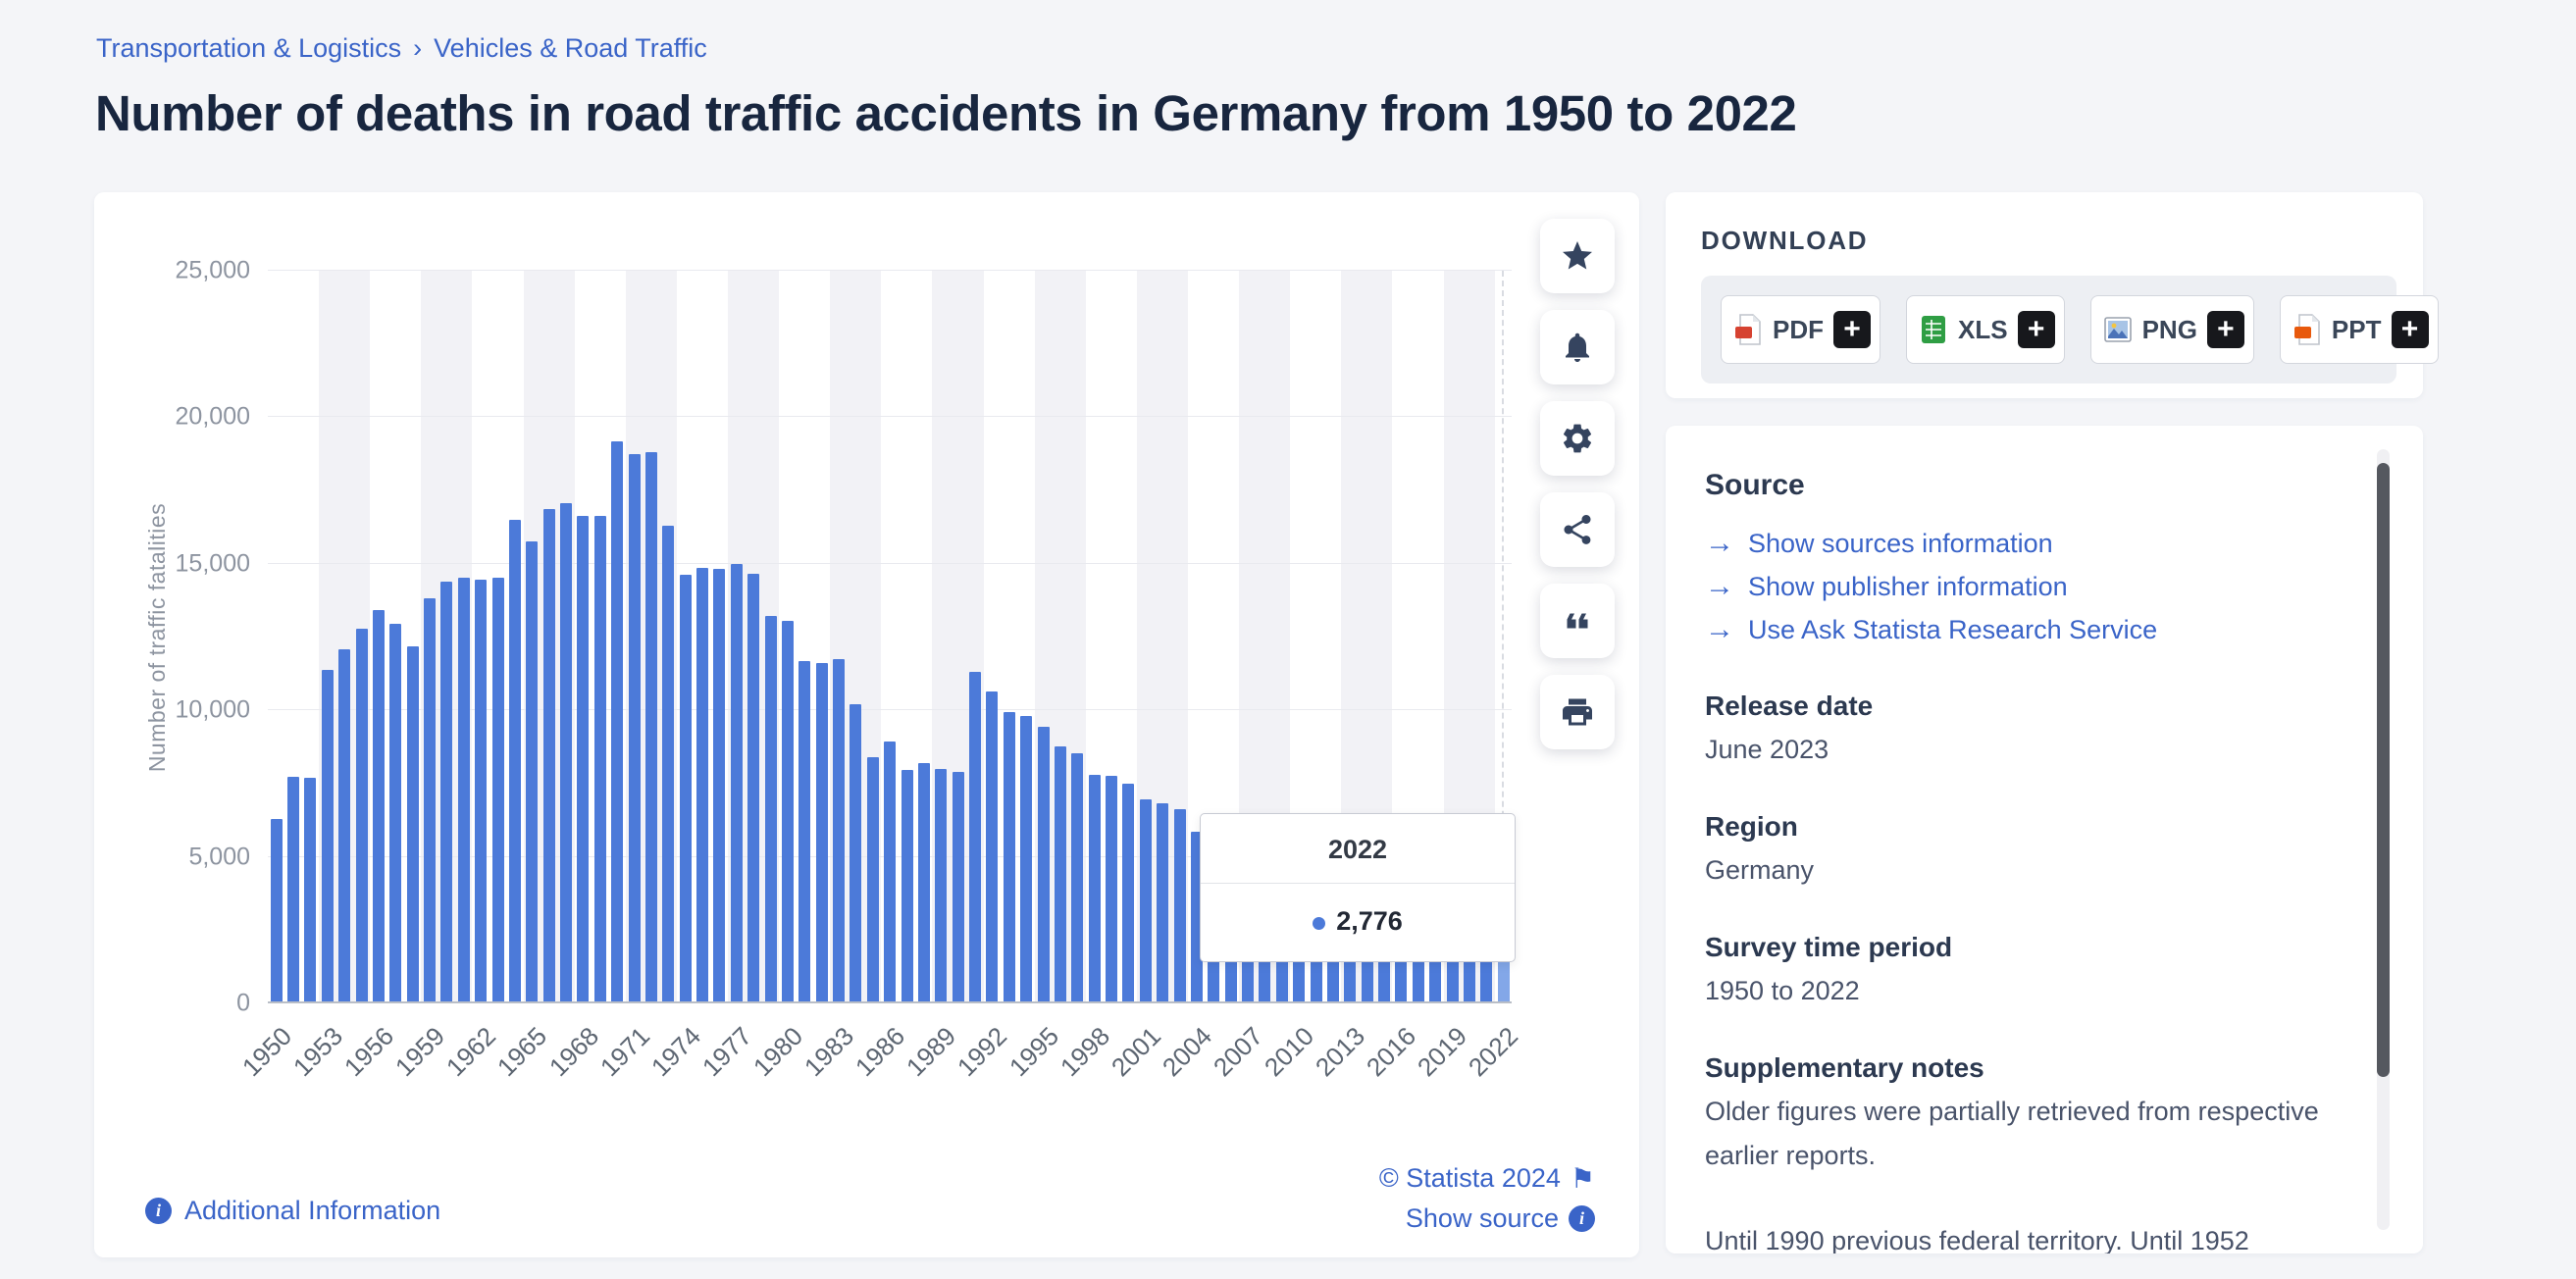 The height and width of the screenshot is (1279, 2576). Describe the element at coordinates (856, 853) in the screenshot. I see `bar-1984` at that location.